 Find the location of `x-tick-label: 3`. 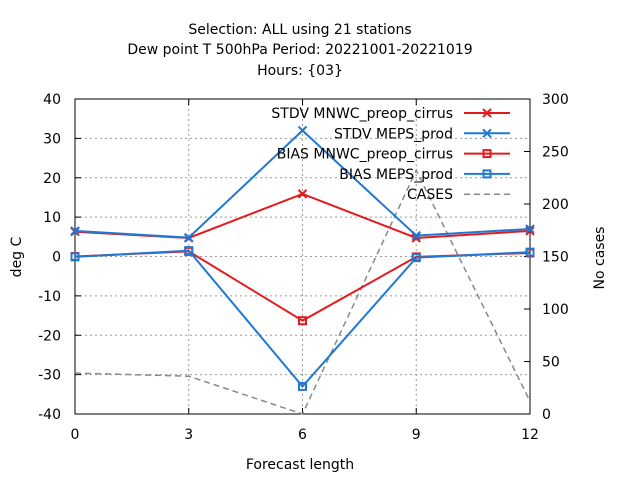

x-tick-label: 3 is located at coordinates (188, 435).